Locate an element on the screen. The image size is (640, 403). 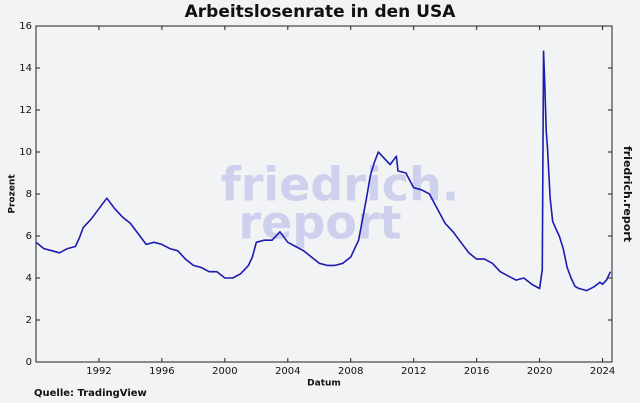
x-tick-label: 2024 is located at coordinates (602, 371).